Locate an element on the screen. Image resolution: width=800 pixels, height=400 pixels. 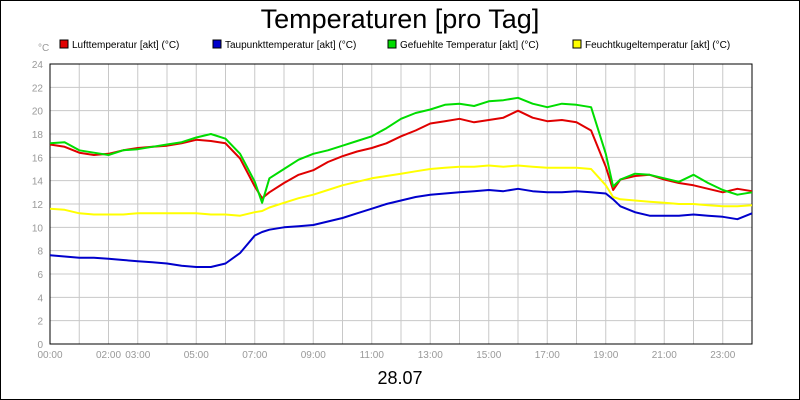
x-tick-label: 02:00 is located at coordinates (108, 355).